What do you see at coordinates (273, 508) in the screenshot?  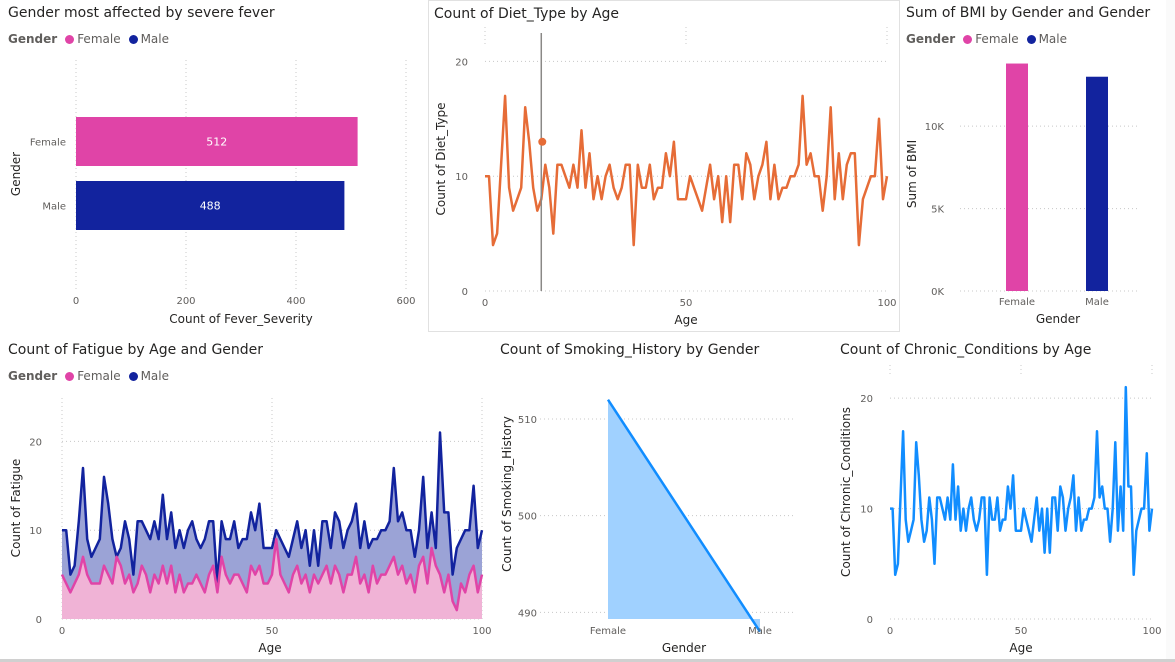 I see `male-line` at bounding box center [273, 508].